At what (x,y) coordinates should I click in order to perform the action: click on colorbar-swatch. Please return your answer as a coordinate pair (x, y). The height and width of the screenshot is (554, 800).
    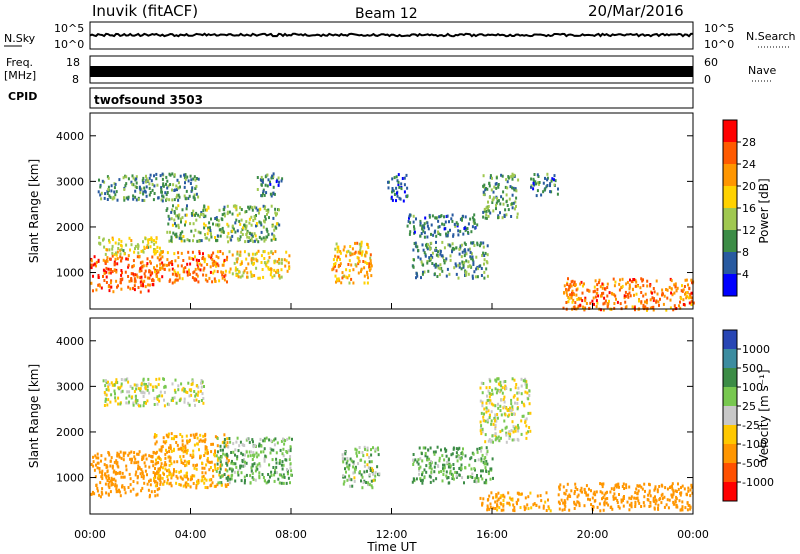
    Looking at the image, I should click on (730, 219).